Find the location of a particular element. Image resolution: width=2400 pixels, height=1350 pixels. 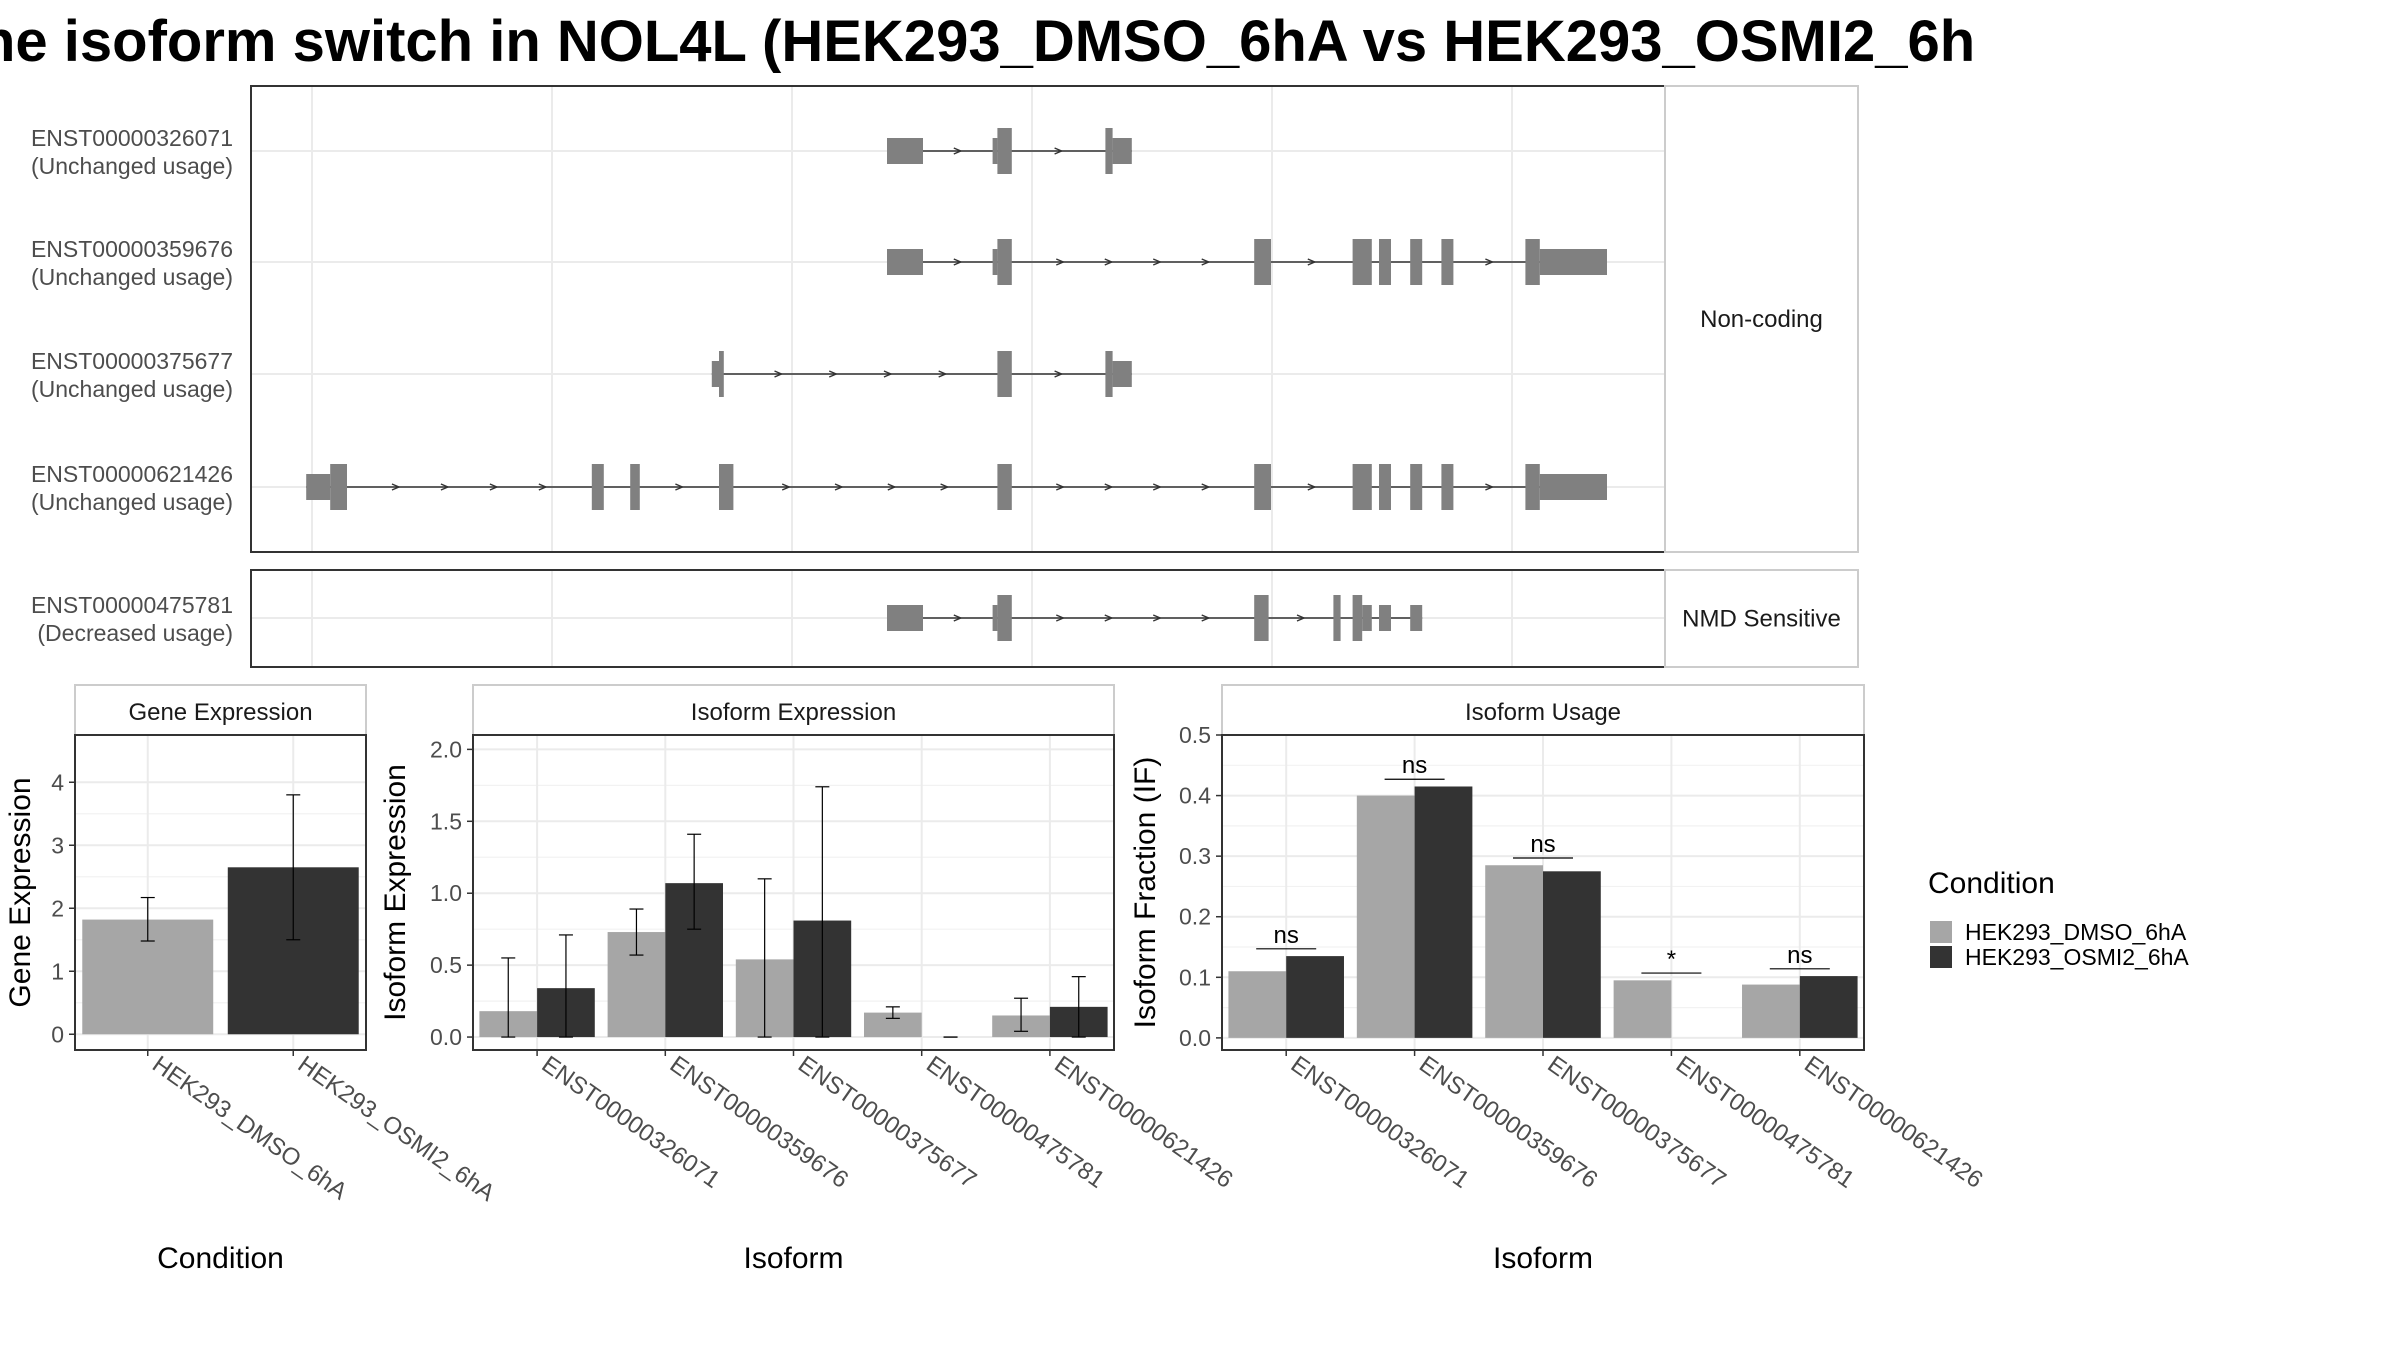

facet-strip is located at coordinates (1761, 618).